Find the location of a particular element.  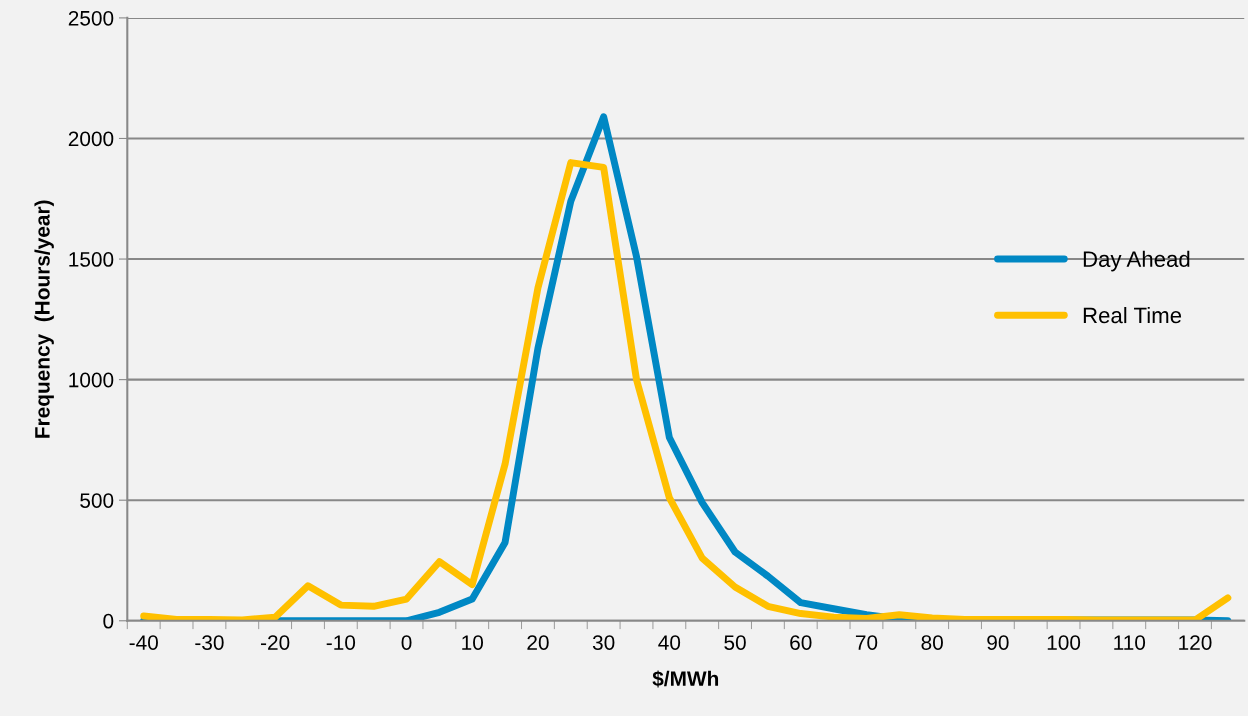

x-tick-label: 20 is located at coordinates (538, 642).